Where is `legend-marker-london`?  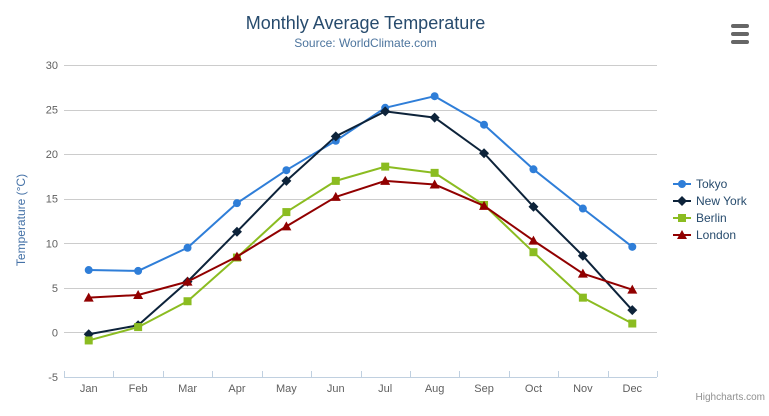 legend-marker-london is located at coordinates (682, 234).